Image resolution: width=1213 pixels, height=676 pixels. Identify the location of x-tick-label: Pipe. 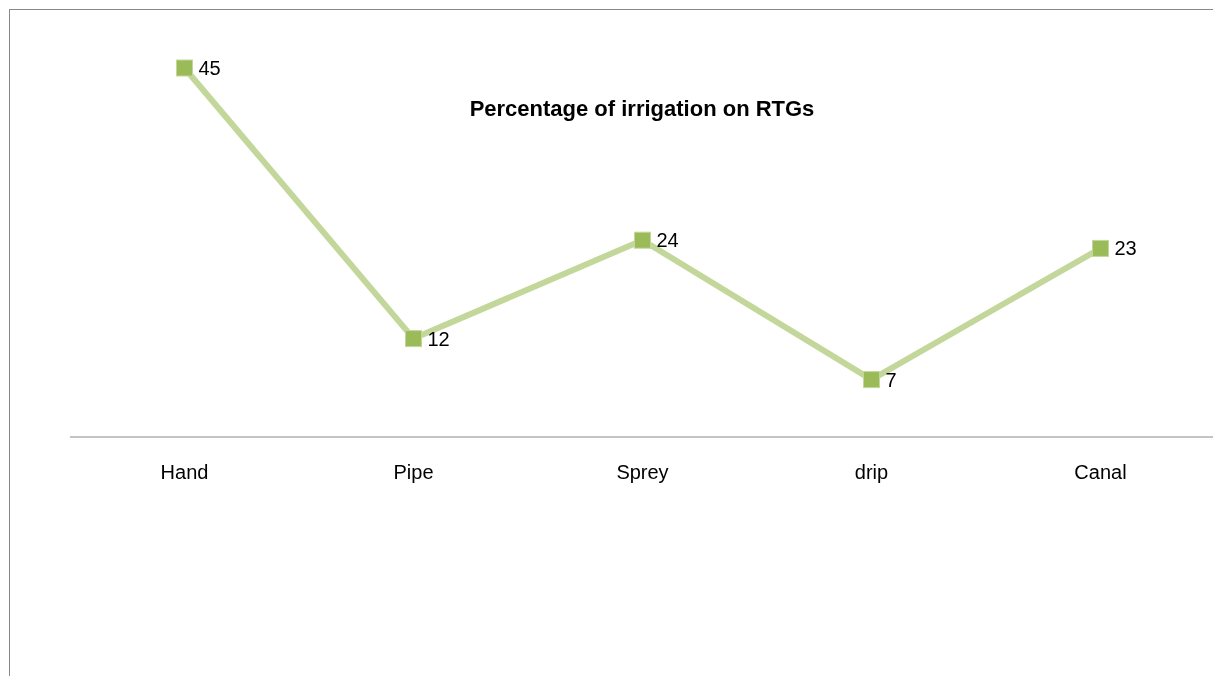
(413, 472).